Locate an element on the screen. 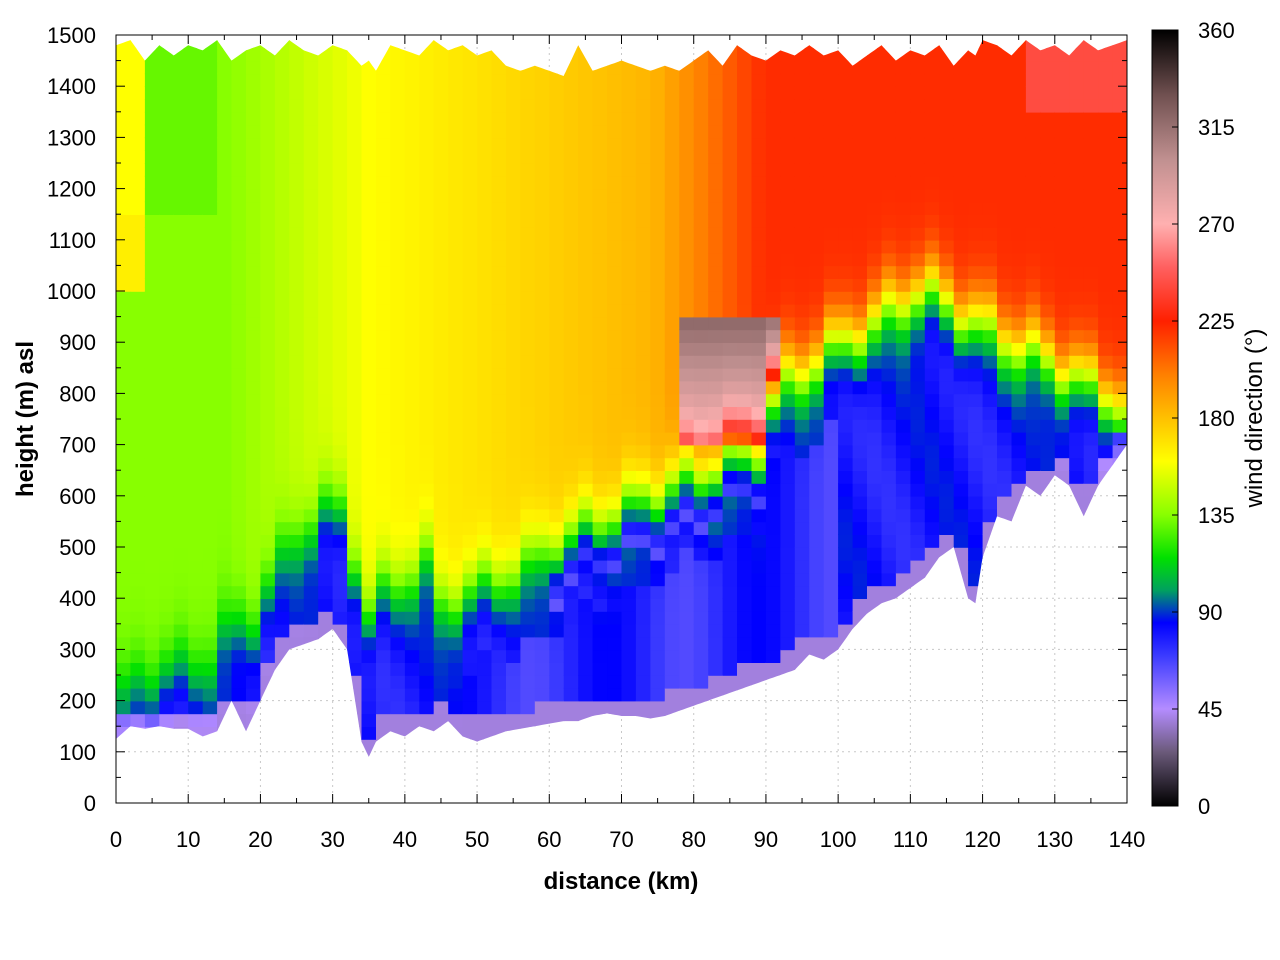 This screenshot has height=960, width=1280. x-tick-label: 130 is located at coordinates (1054, 839).